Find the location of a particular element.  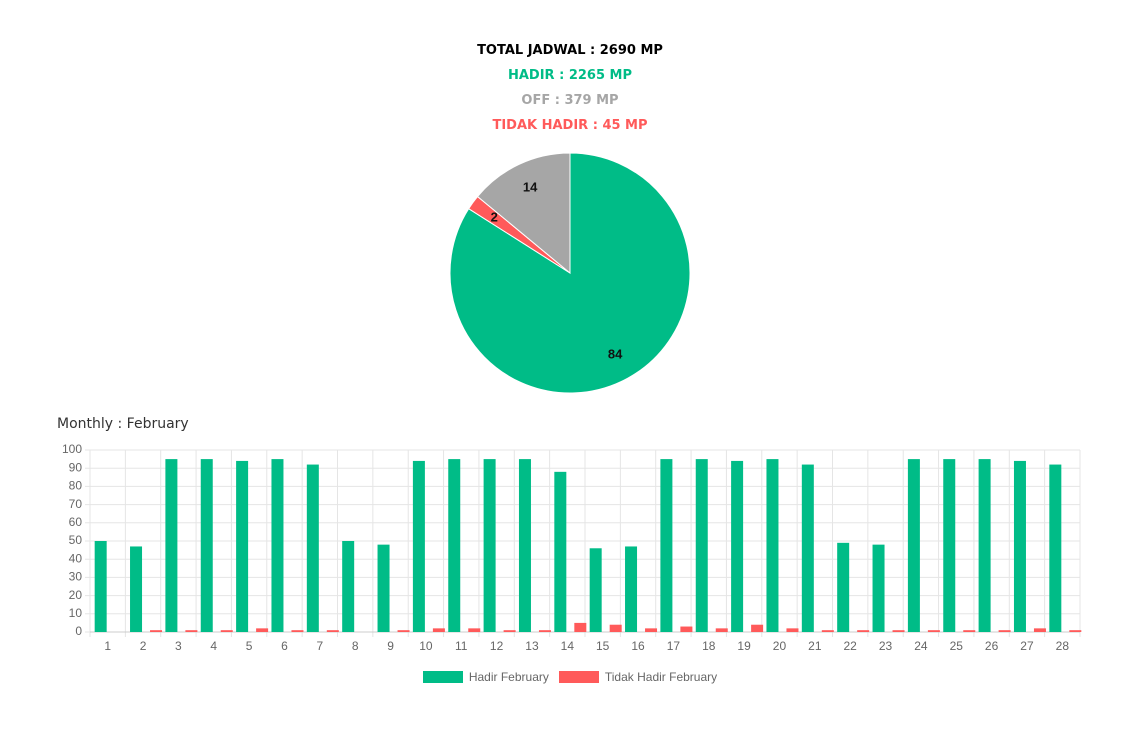

x-tick-label: 2 is located at coordinates (143, 646).